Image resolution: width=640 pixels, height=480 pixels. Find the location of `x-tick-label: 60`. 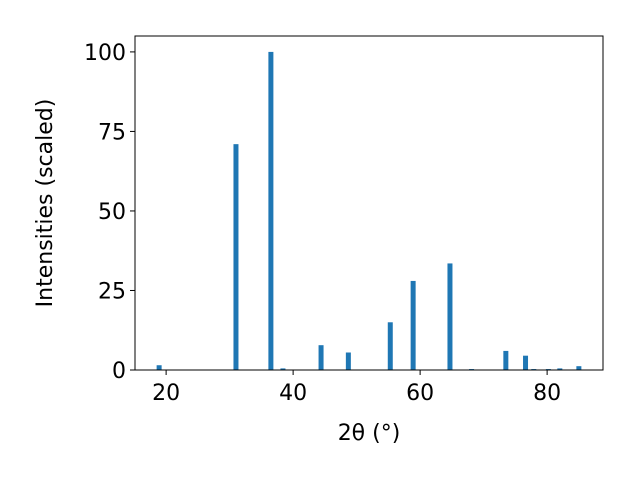

x-tick-label: 60 is located at coordinates (420, 393).